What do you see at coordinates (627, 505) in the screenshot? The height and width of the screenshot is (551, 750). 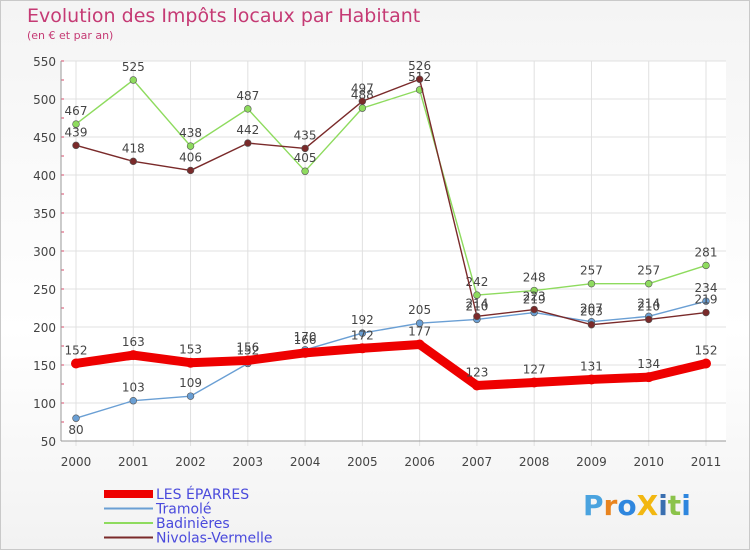 I see `logo-letter: o` at bounding box center [627, 505].